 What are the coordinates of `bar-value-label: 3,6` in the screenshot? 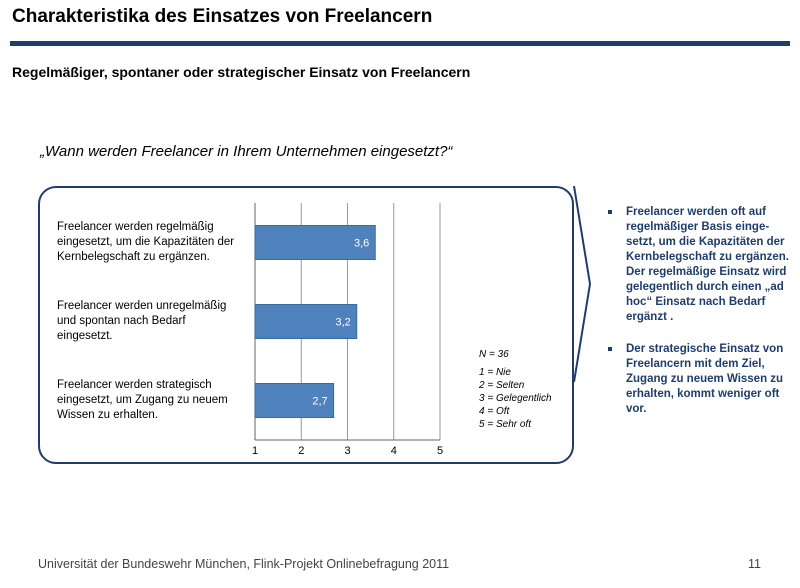 It's located at (361, 244).